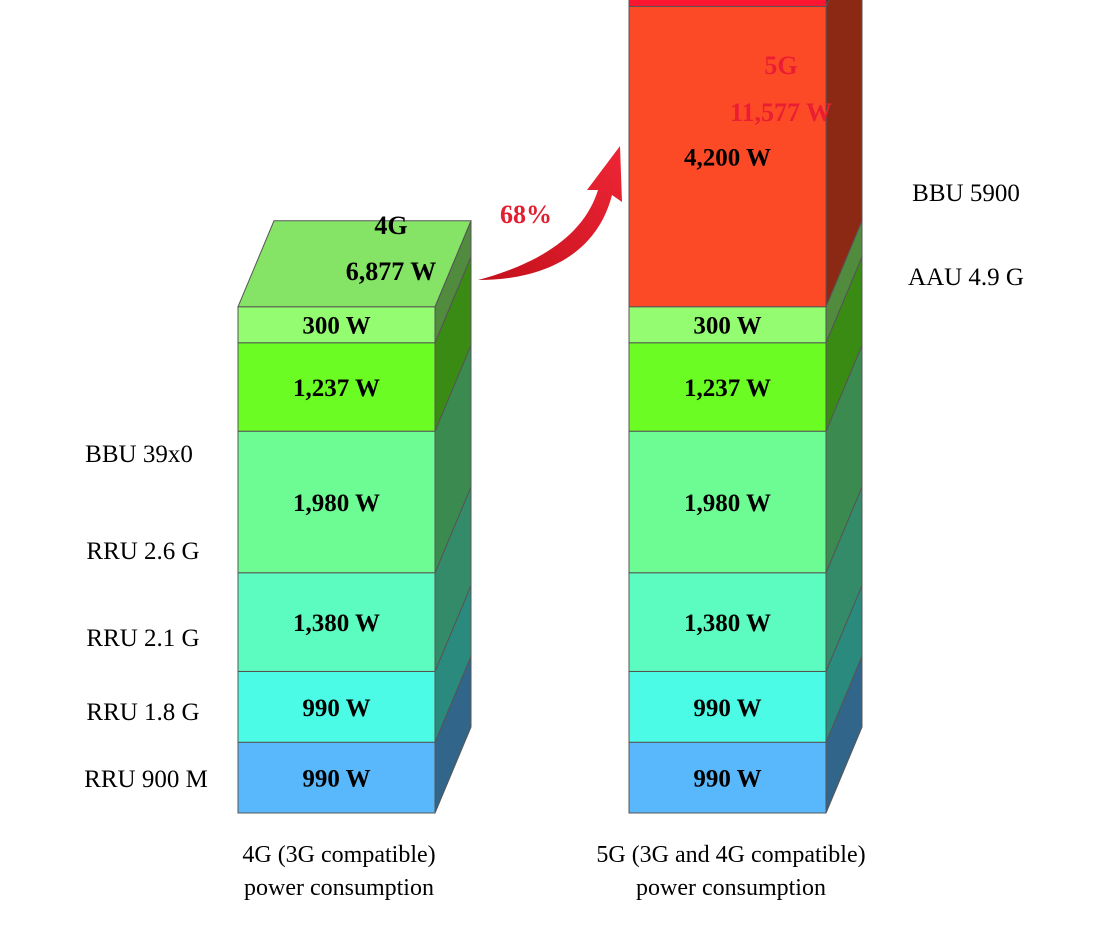  Describe the element at coordinates (142, 638) in the screenshot. I see `side-label-rru-2-1g: RRU 2.1 G` at that location.